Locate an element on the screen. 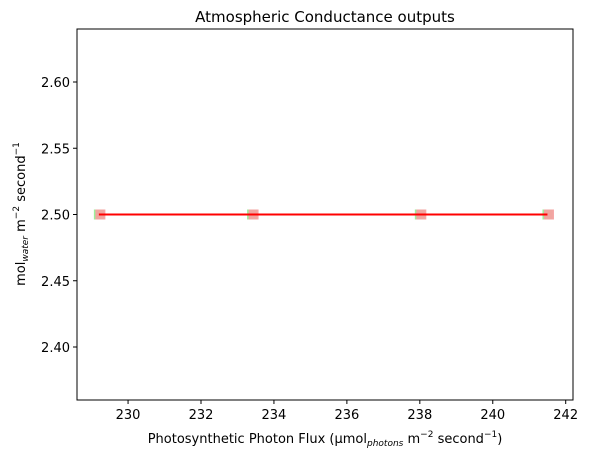 The height and width of the screenshot is (462, 593). x-tick-label: 242 is located at coordinates (565, 415).